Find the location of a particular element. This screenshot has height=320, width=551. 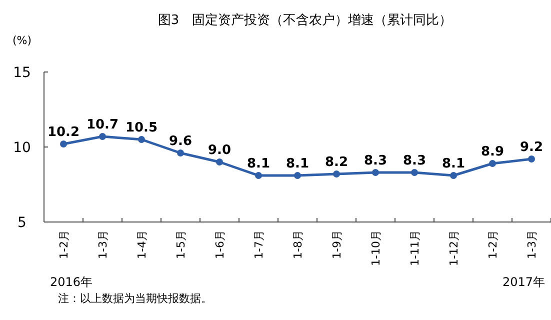

data-label: 8.9 is located at coordinates (492, 152).